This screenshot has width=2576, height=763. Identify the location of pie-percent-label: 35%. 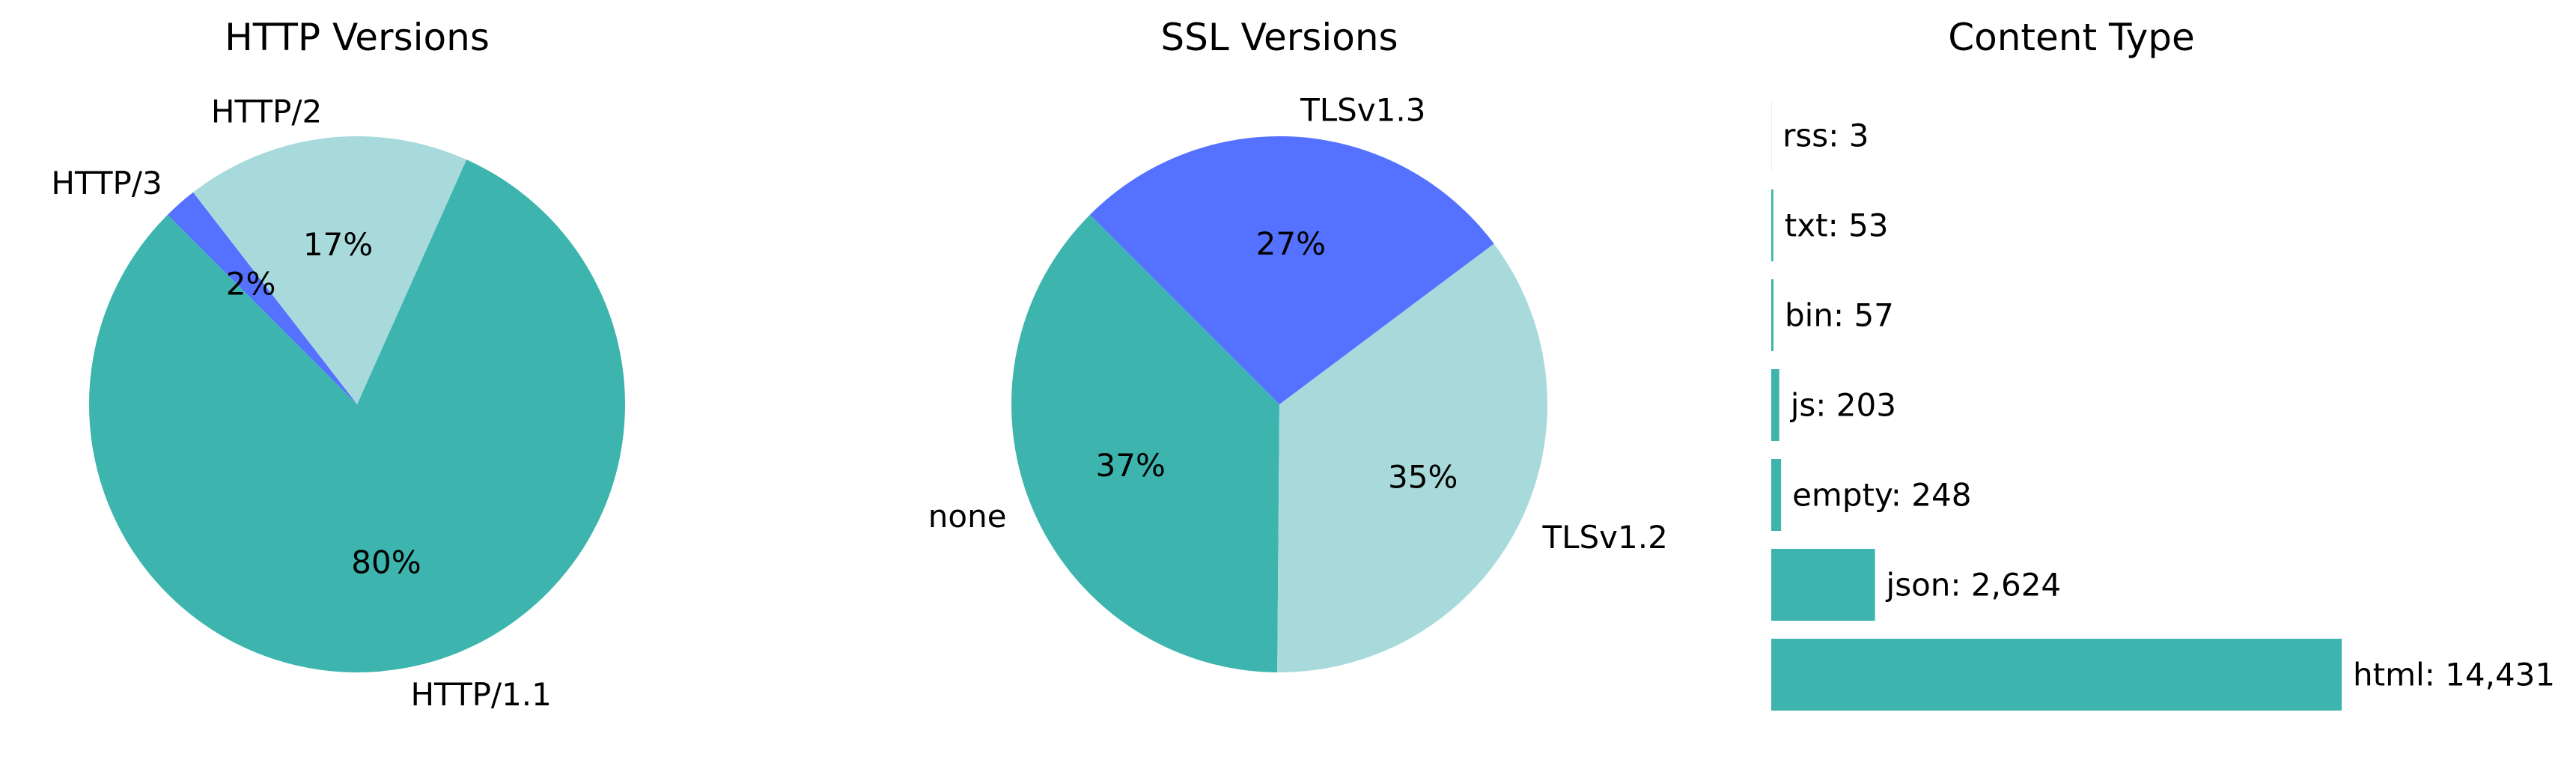
(1423, 476).